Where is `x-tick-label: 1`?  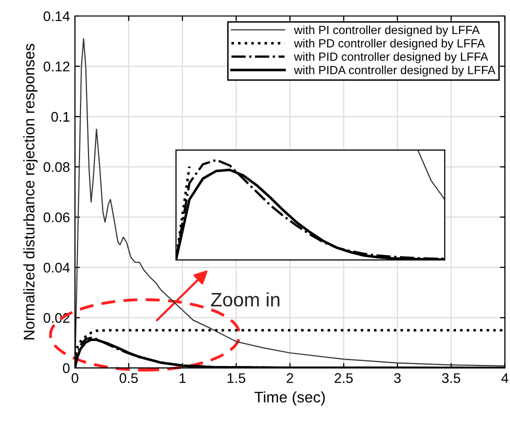
x-tick-label: 1 is located at coordinates (183, 378).